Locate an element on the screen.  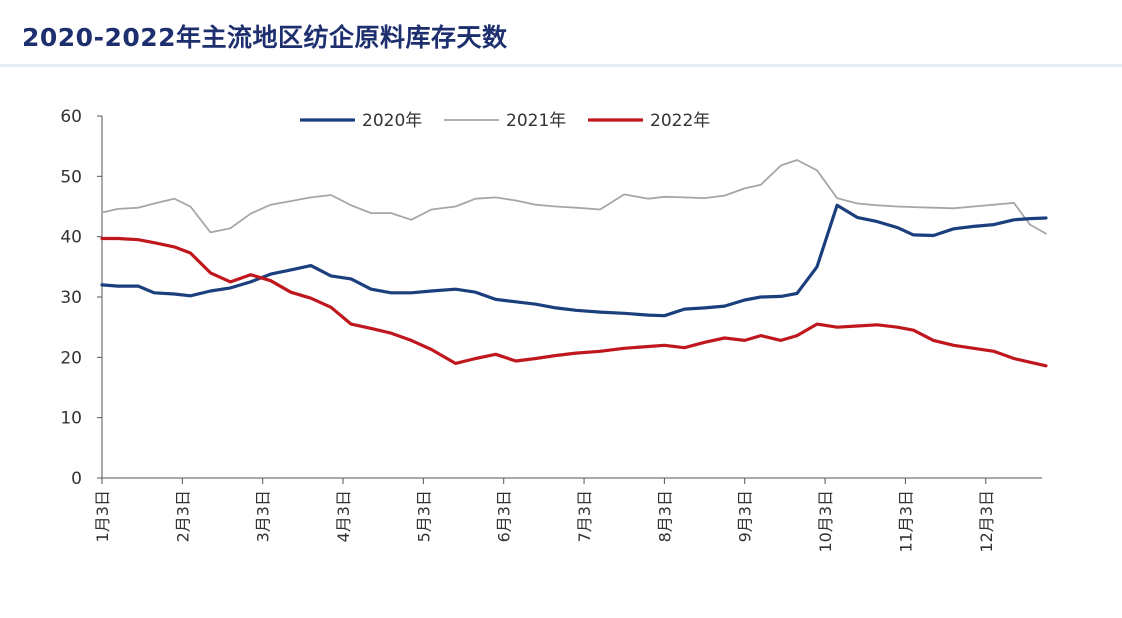
legend-label: 2020年 is located at coordinates (392, 121).